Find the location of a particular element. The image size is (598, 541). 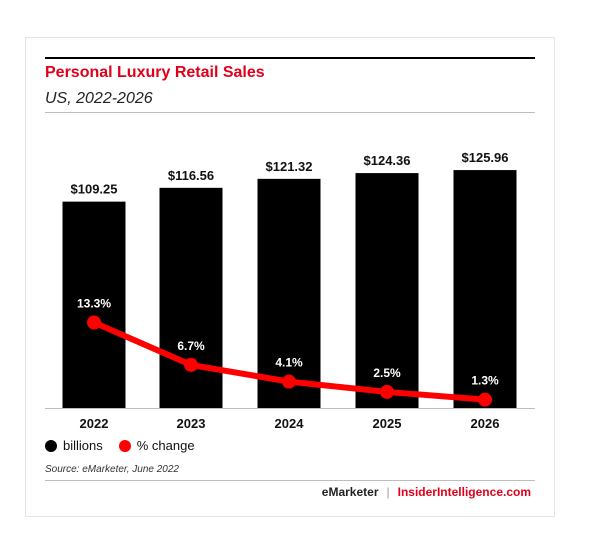

bar-value-label-2023: $116.56 is located at coordinates (191, 175).